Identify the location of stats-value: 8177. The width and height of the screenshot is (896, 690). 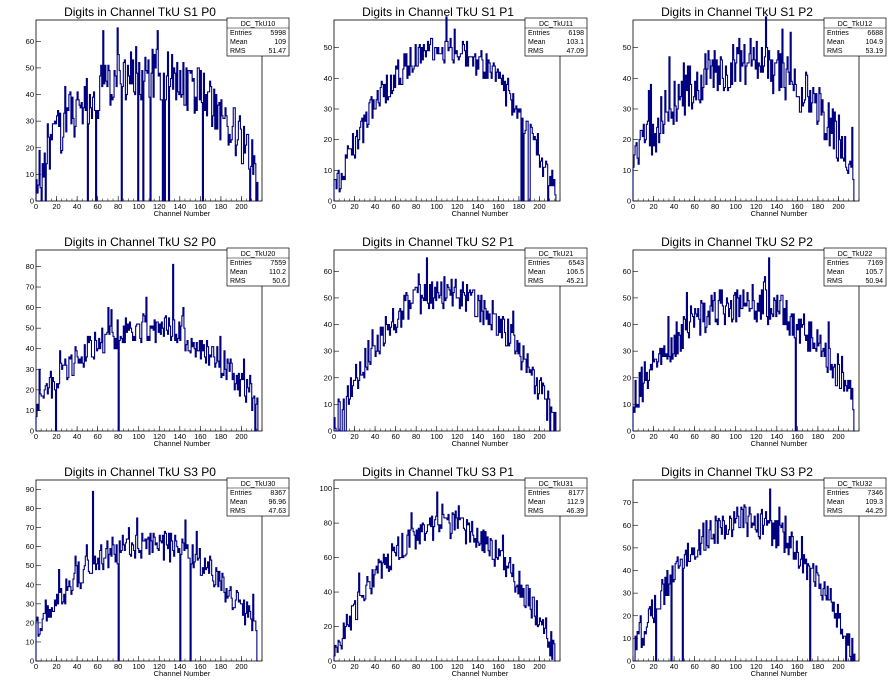
(576, 493).